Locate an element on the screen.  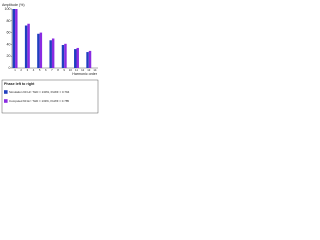
x-tick-label: 9 is located at coordinates (64, 70).